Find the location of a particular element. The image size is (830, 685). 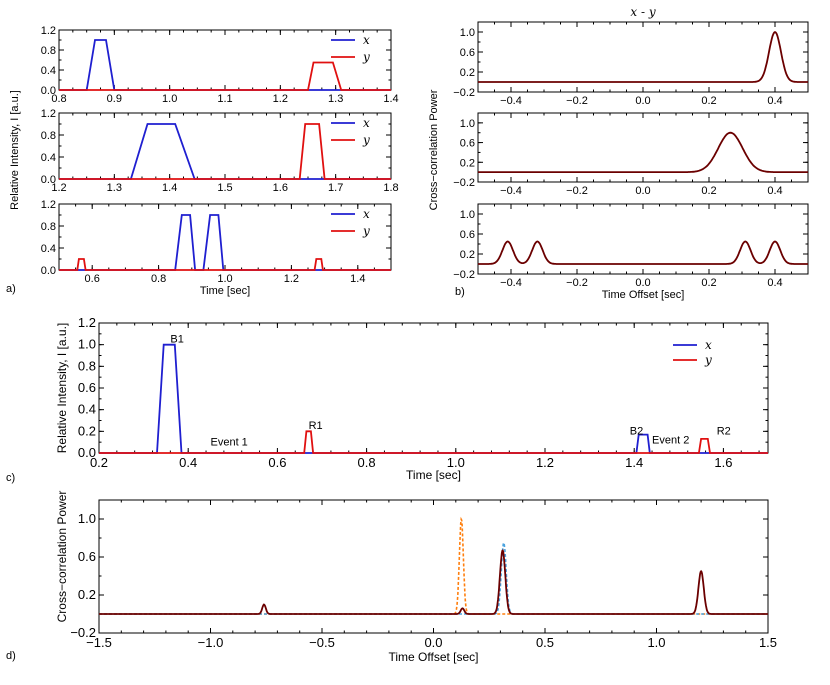

x-tick-label: 1.7 is located at coordinates (335, 188).